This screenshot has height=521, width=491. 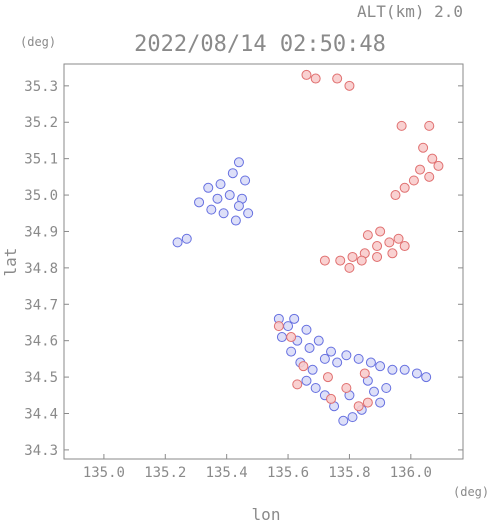 What do you see at coordinates (41, 160) in the screenshot?
I see `y-tick-label: 35.1` at bounding box center [41, 160].